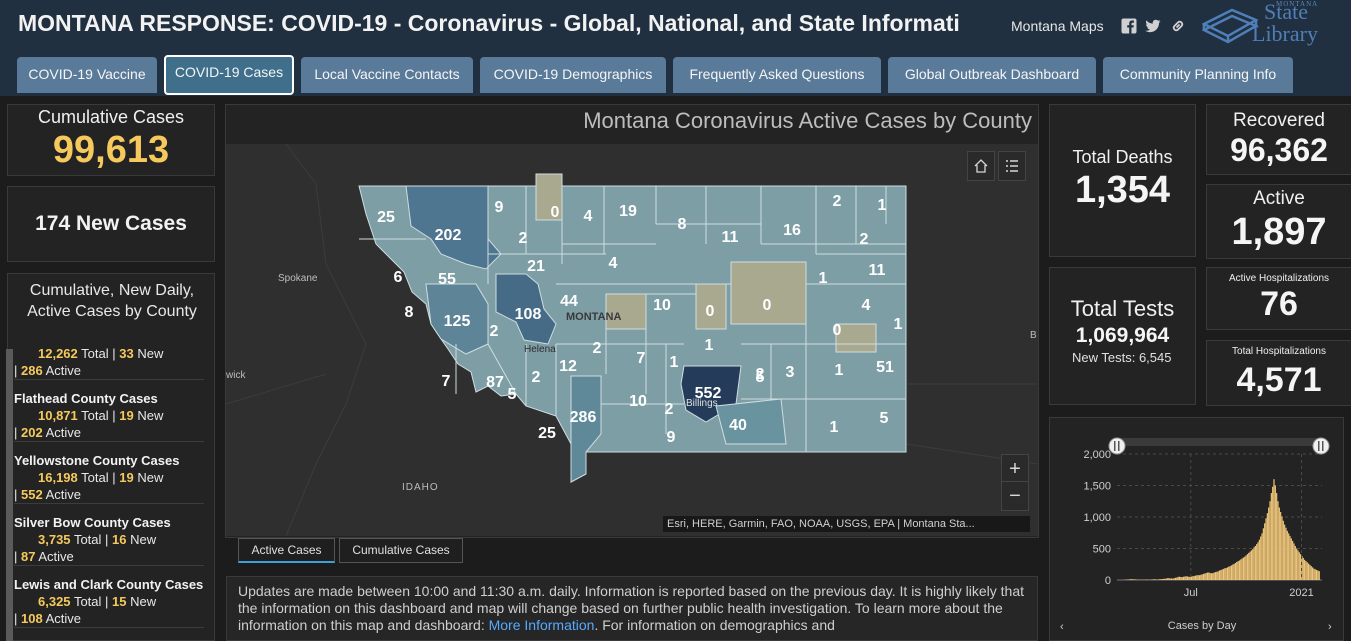  Describe the element at coordinates (87, 75) in the screenshot. I see `tab-covid-vaccine: COVID-19 Vaccine` at that location.